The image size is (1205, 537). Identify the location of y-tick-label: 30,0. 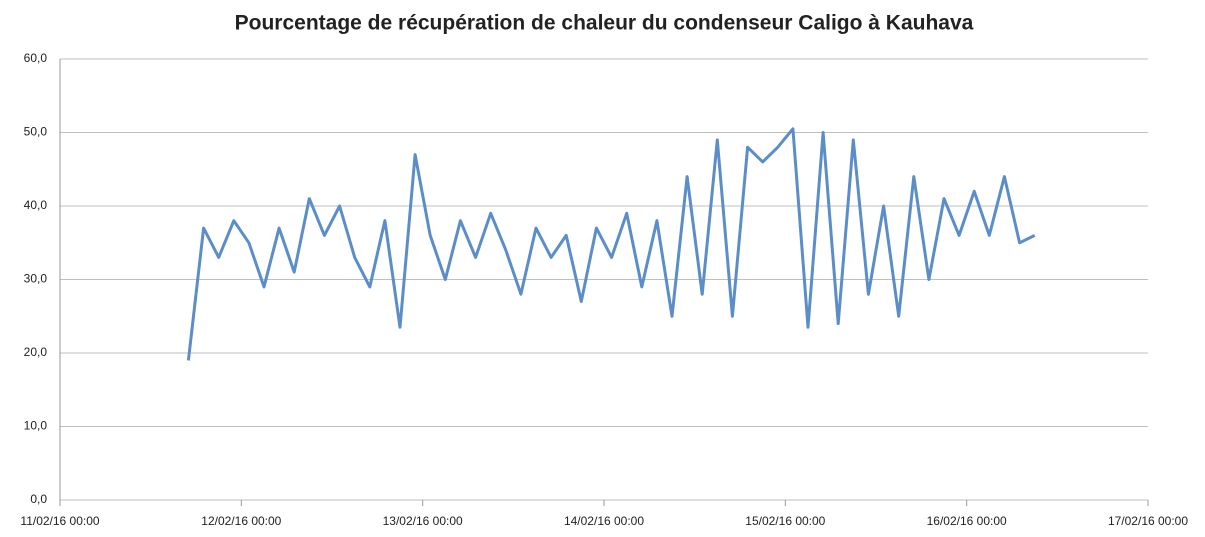
(36, 279).